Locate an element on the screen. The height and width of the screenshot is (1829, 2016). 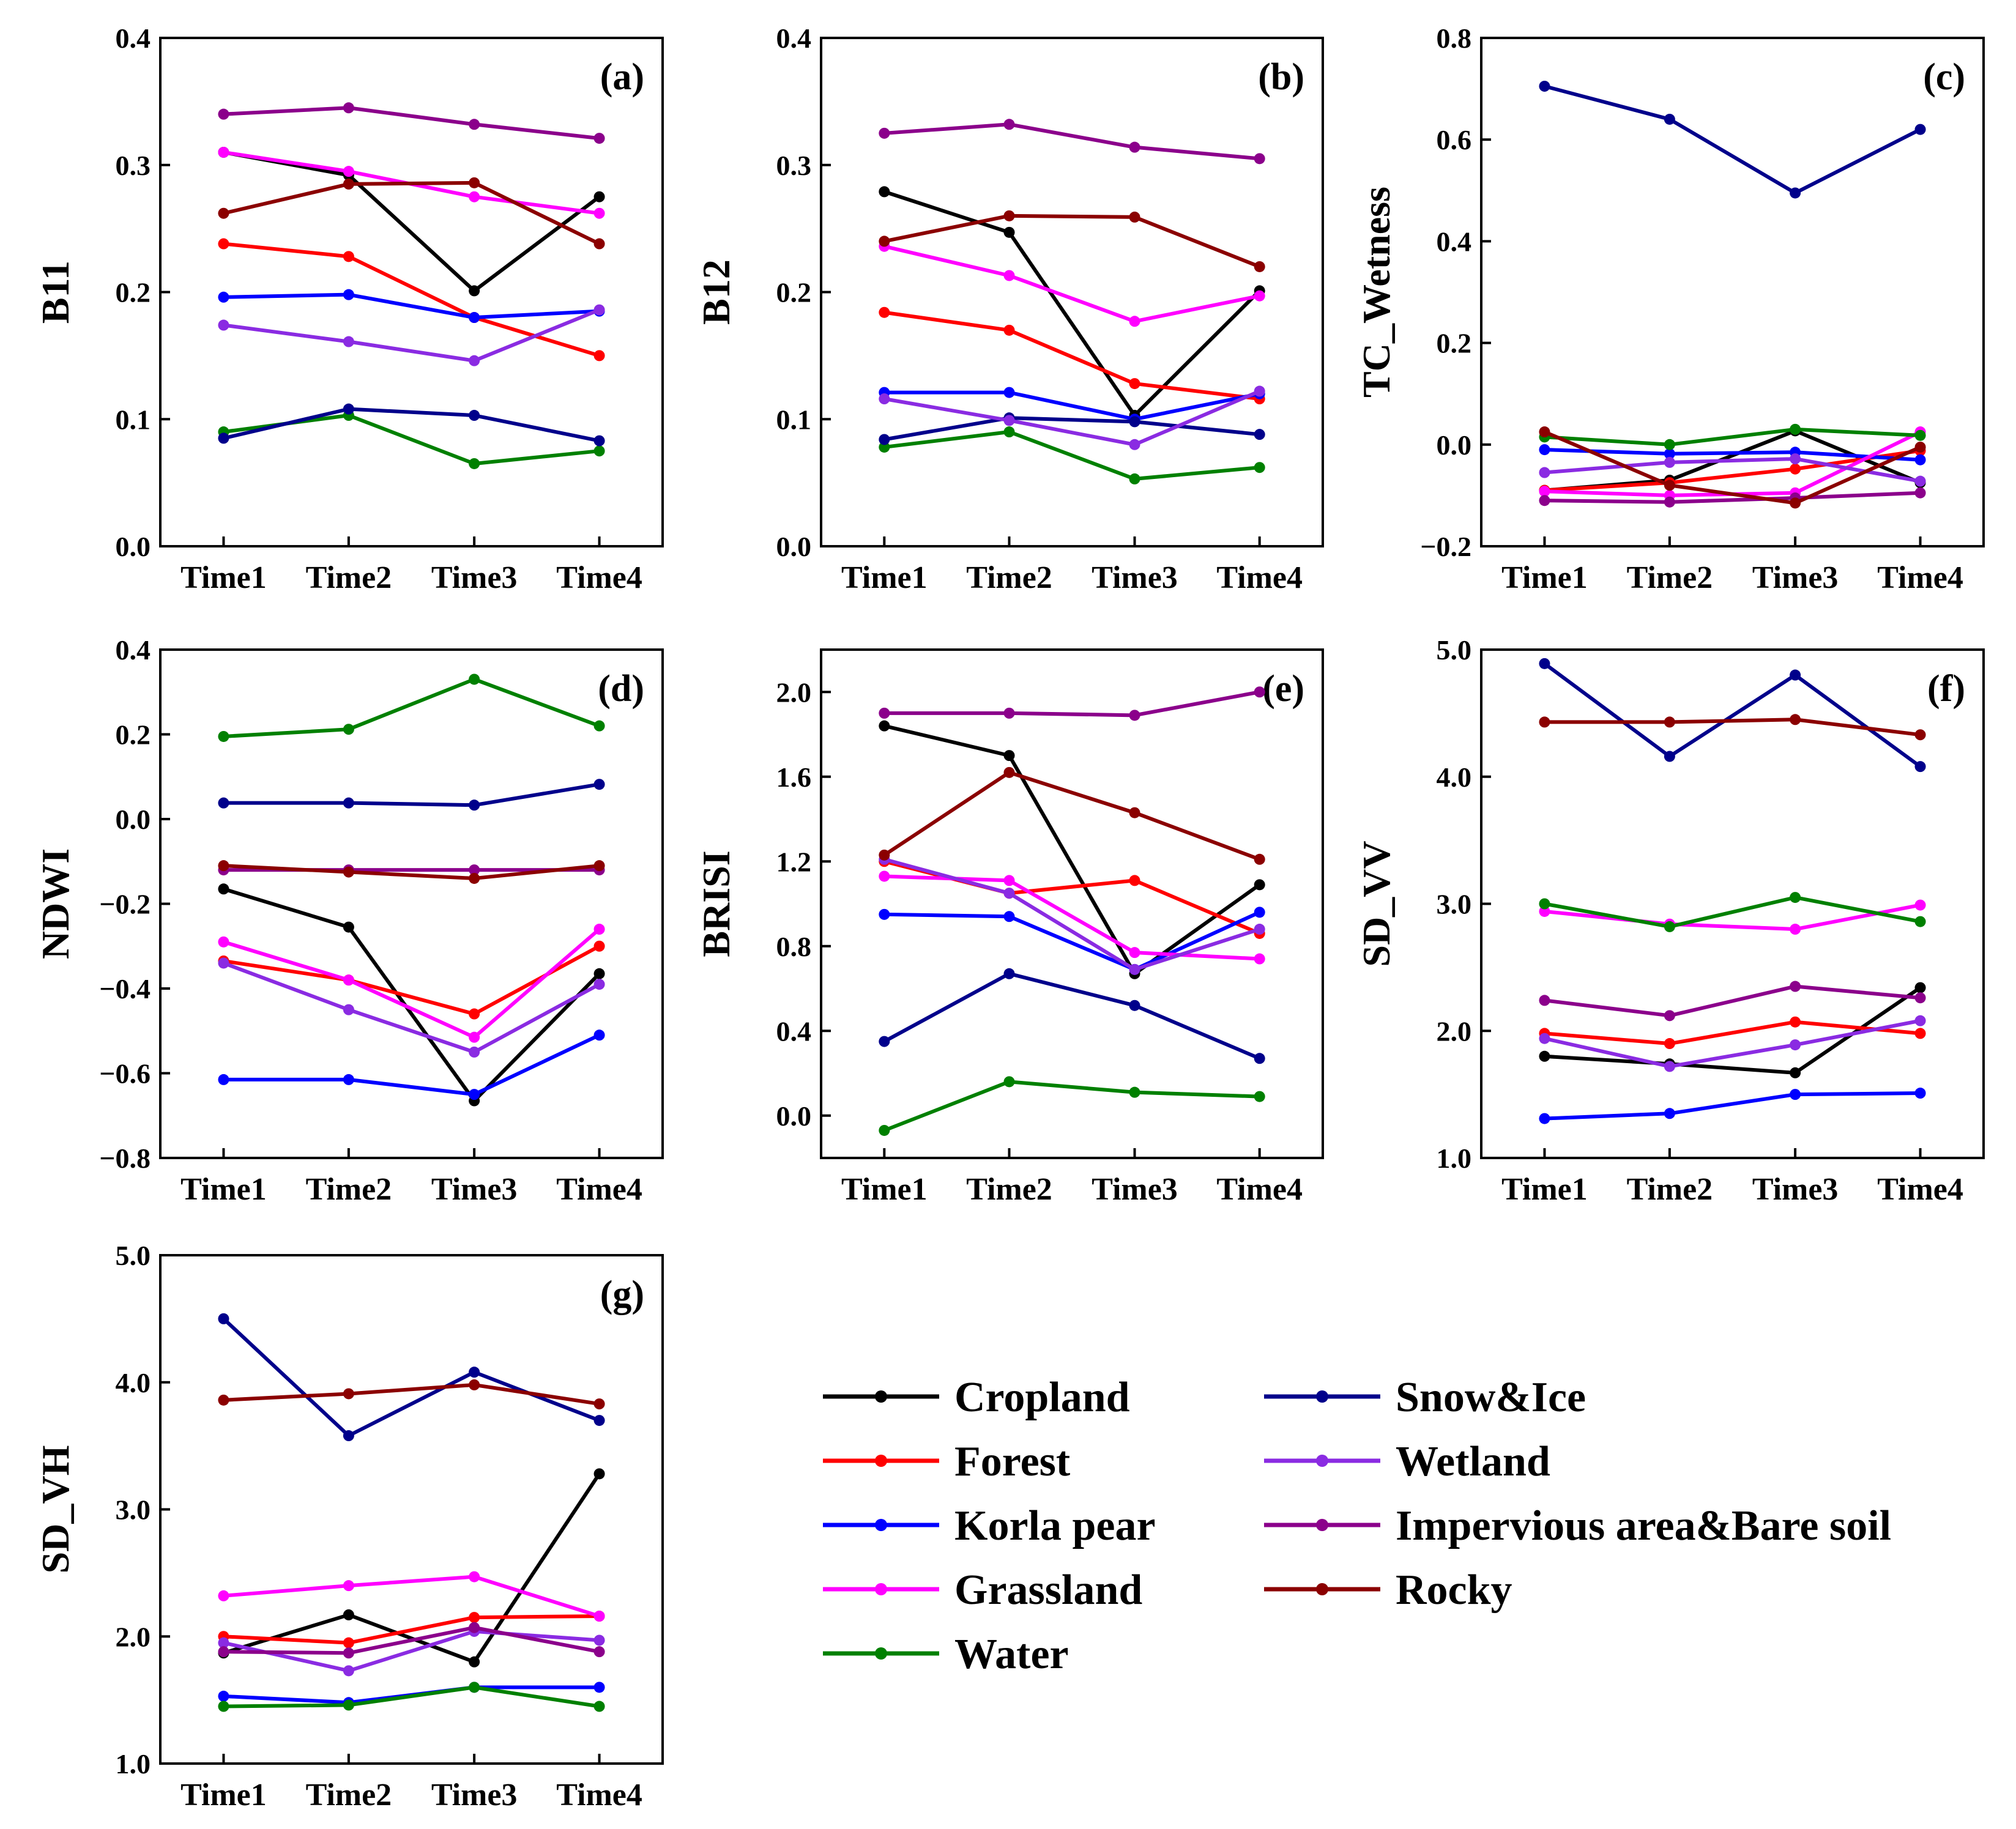
y-axis-label: SD_VV is located at coordinates (1377, 903).